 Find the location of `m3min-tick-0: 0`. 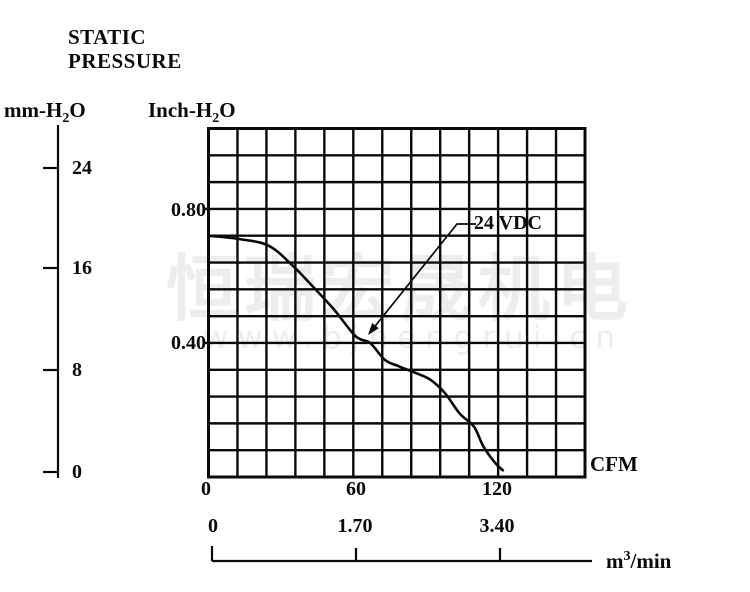

m3min-tick-0: 0 is located at coordinates (213, 526).